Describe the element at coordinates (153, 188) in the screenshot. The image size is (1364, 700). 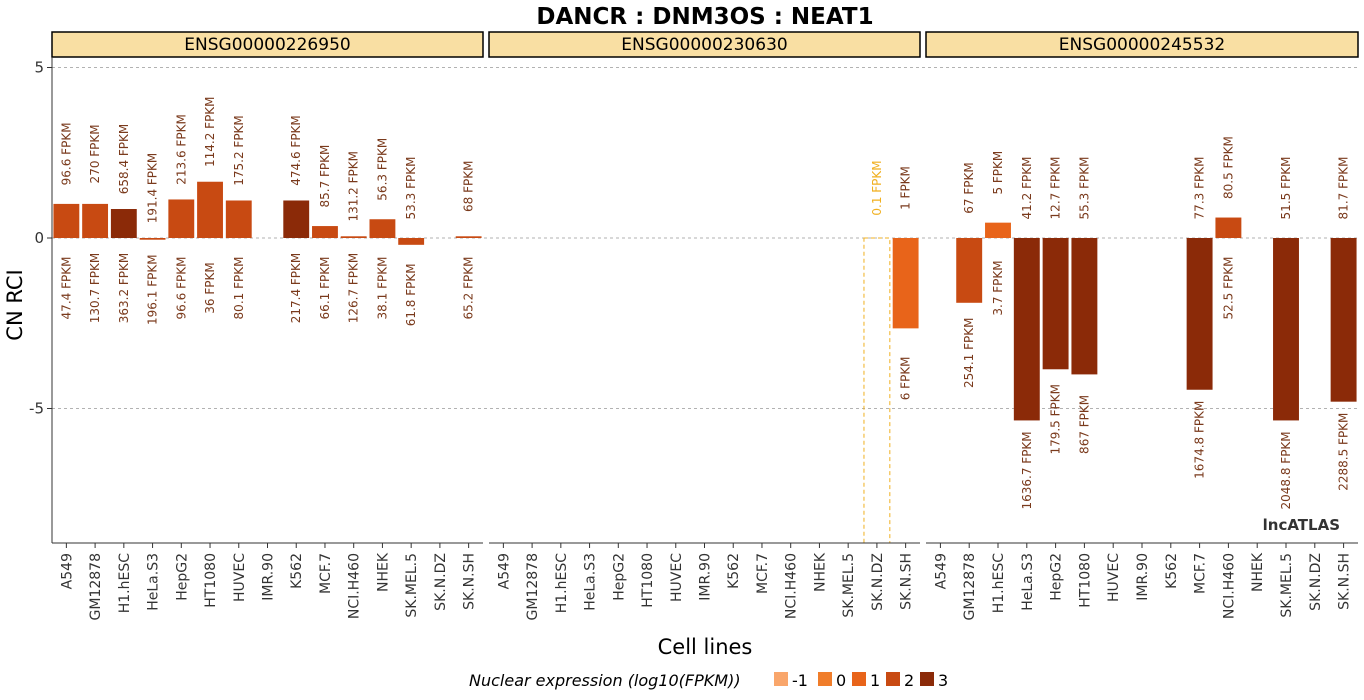
I see `top-value-label: 191.4 FPKM` at that location.